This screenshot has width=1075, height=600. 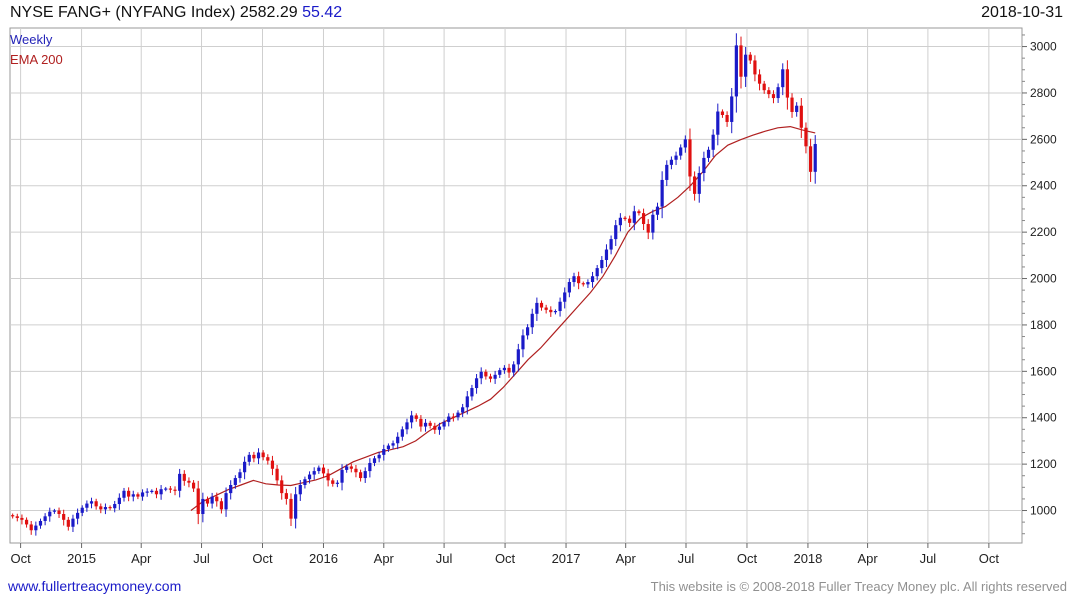 What do you see at coordinates (95, 586) in the screenshot?
I see `site-link: www.fullertreacymoney.com` at bounding box center [95, 586].